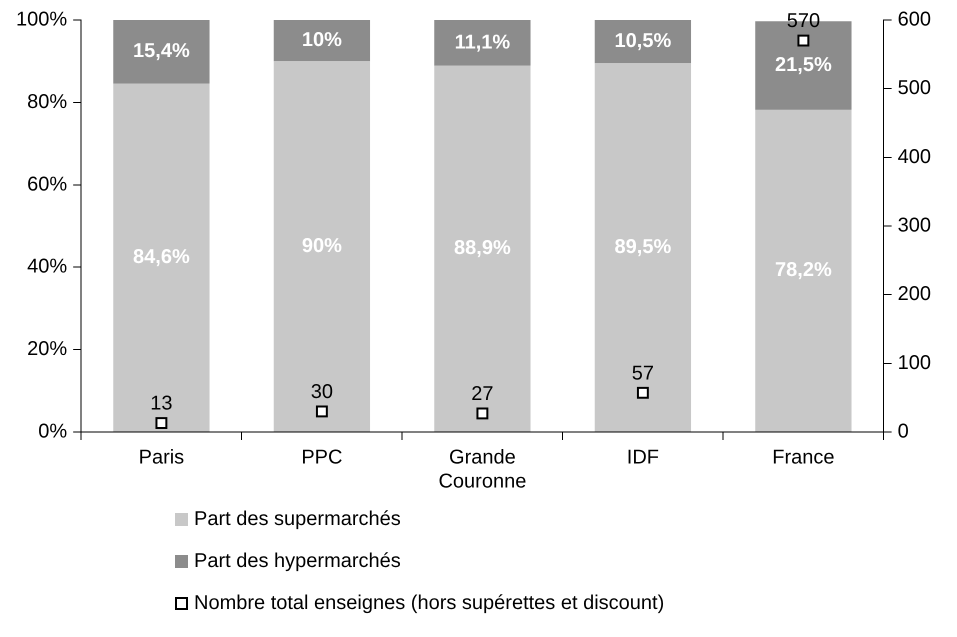 This screenshot has width=957, height=637. What do you see at coordinates (915, 363) in the screenshot?
I see `y2-tick-label: 100` at bounding box center [915, 363].